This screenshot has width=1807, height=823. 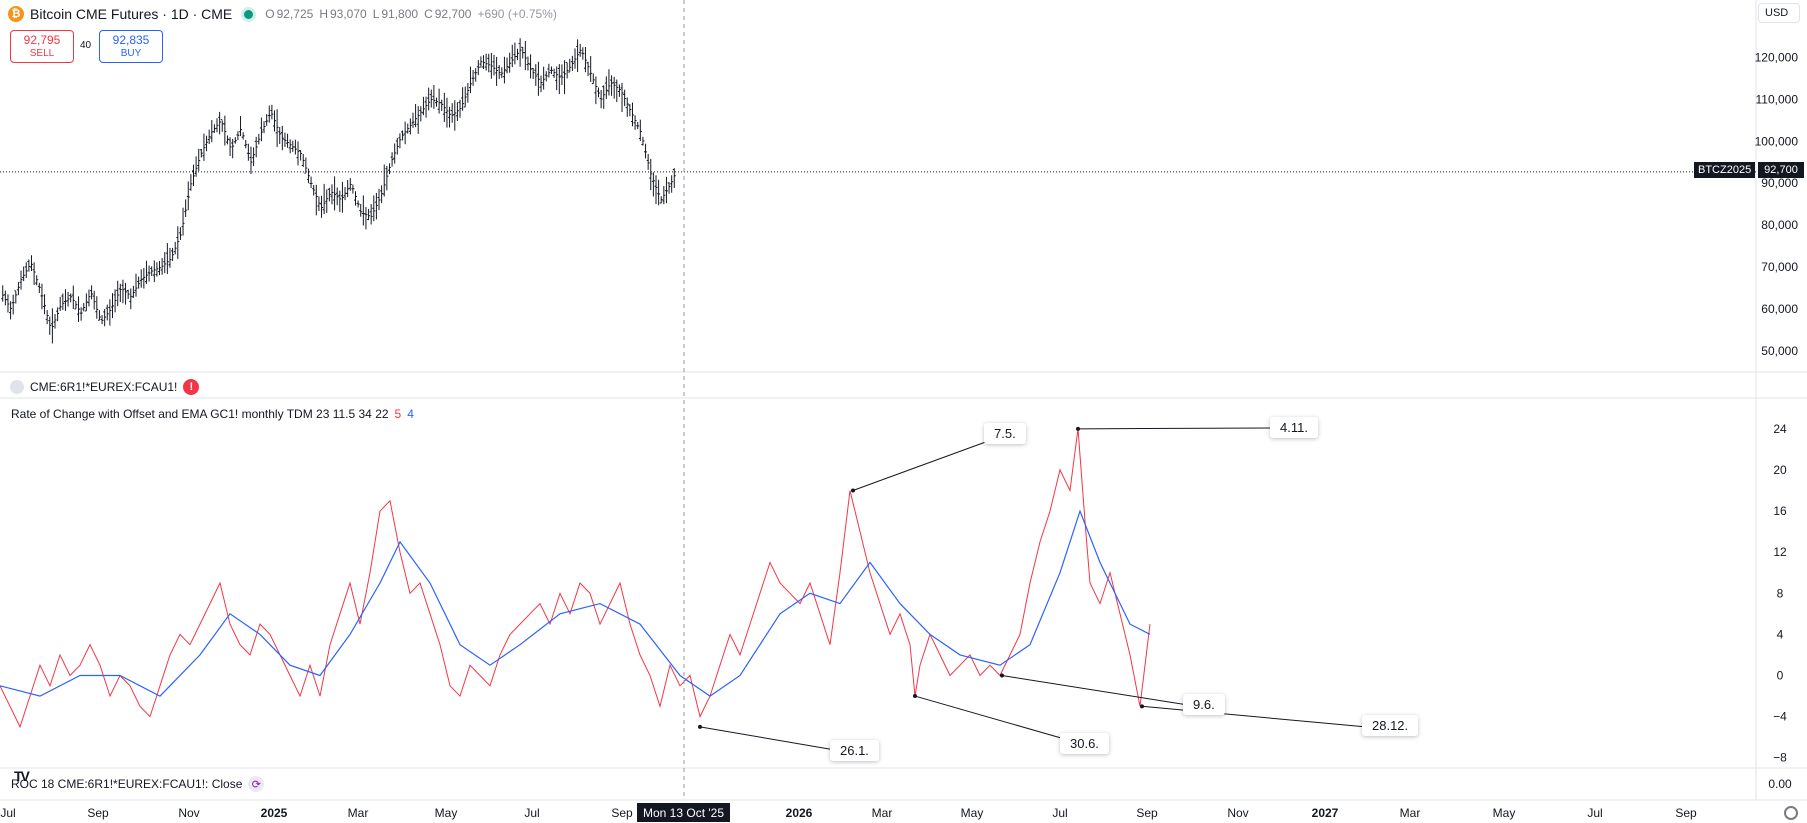 I want to click on ema-line, so click(x=575, y=603).